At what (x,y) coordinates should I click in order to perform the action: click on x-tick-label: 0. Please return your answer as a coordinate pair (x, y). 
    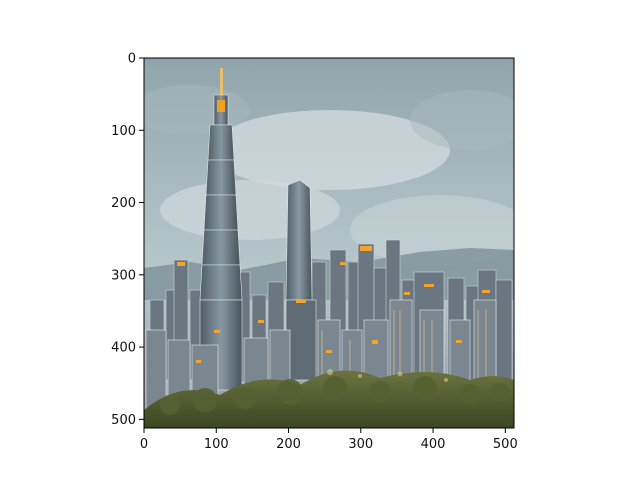
    Looking at the image, I should click on (144, 444).